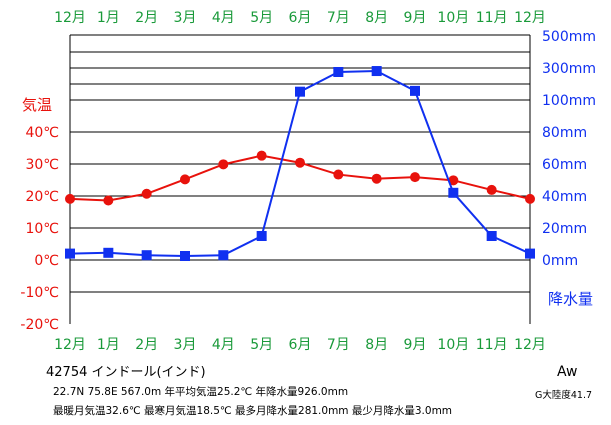 The image size is (611, 425). Describe the element at coordinates (223, 18) in the screenshot. I see `top-month-label: 4月` at that location.